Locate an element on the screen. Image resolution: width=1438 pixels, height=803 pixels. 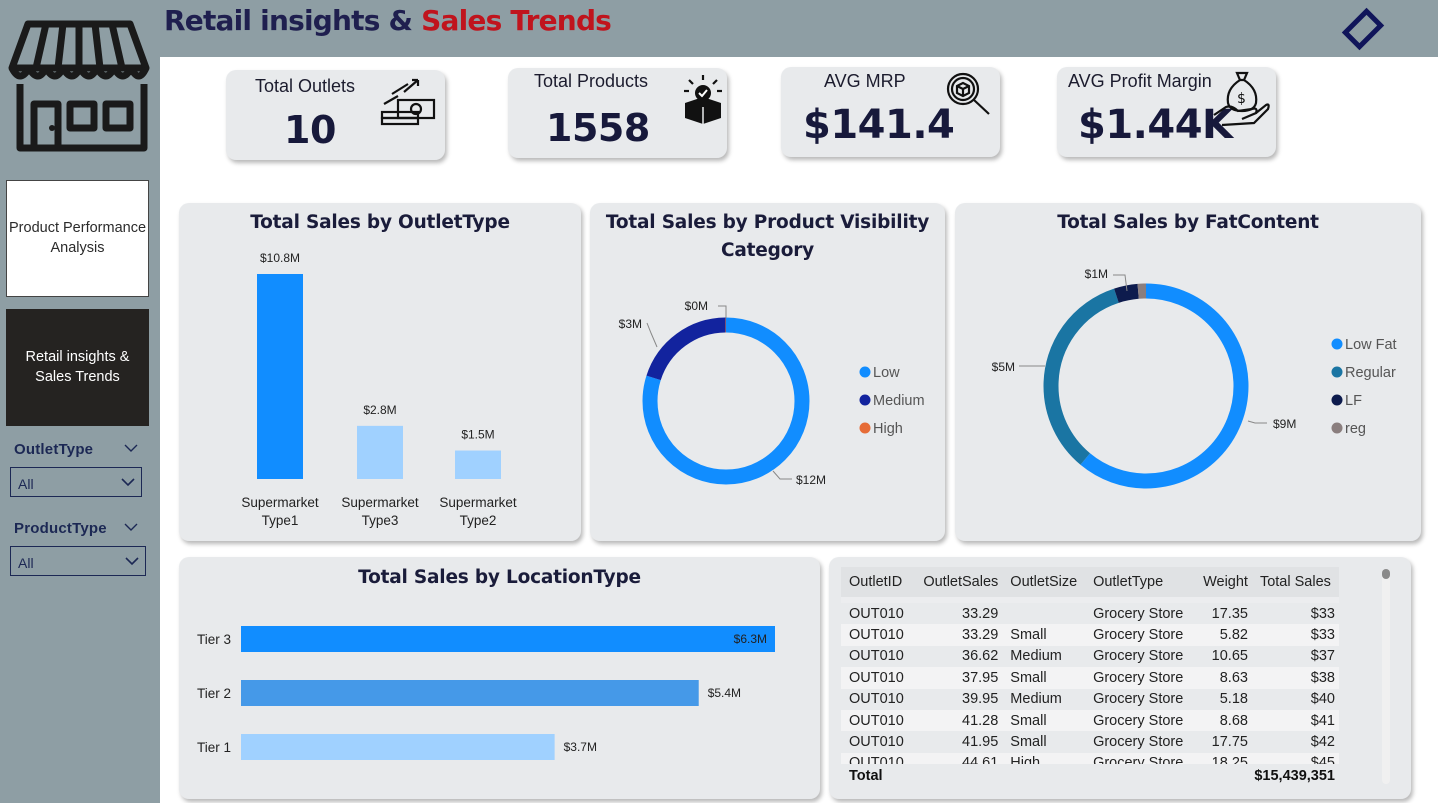
column-header: OutletType is located at coordinates (1139, 582).